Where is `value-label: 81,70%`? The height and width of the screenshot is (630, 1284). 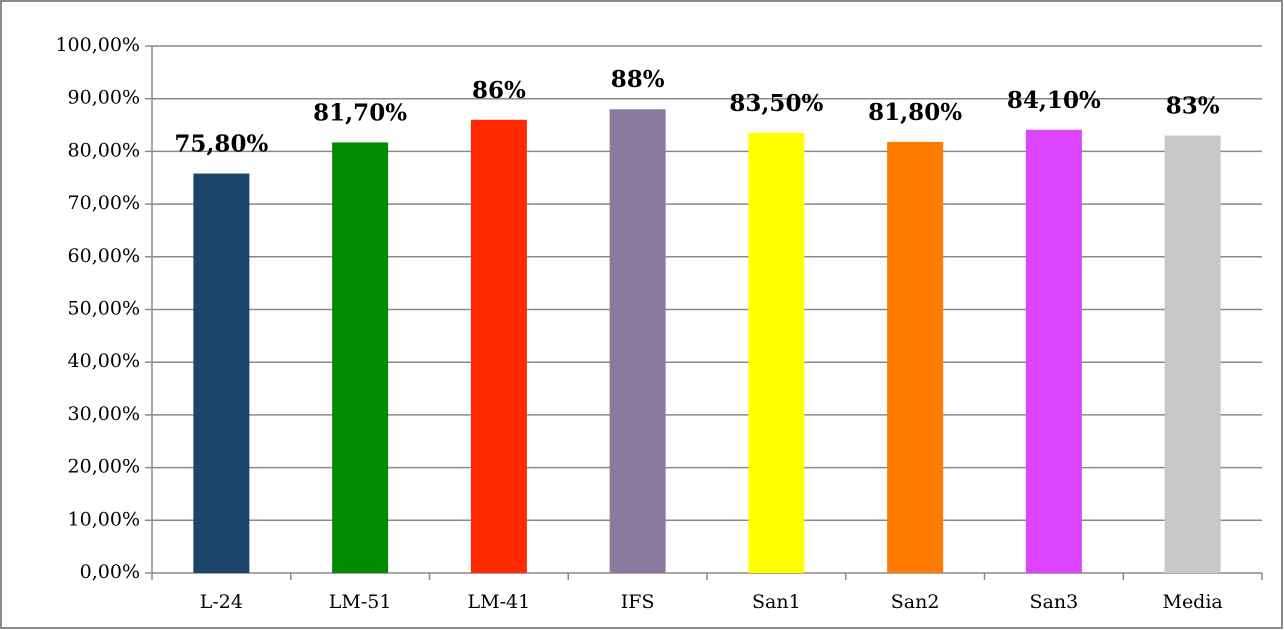 value-label: 81,70% is located at coordinates (360, 112).